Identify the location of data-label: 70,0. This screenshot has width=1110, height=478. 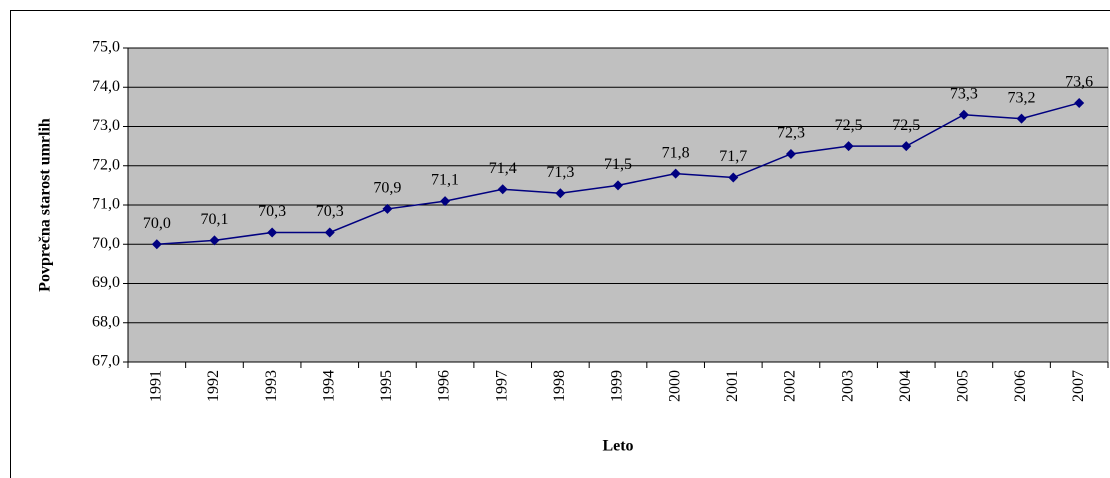
(157, 223).